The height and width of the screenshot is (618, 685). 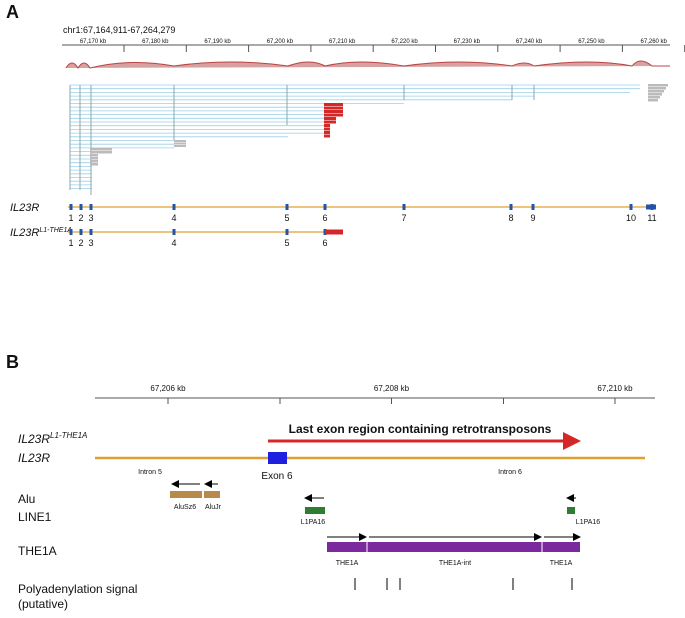 I want to click on locus: chr1:67,164,911-67,264,279, so click(x=119, y=30).